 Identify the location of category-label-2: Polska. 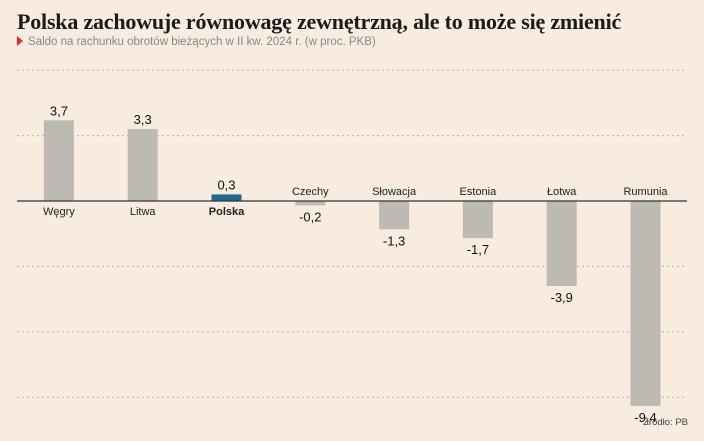
(227, 212).